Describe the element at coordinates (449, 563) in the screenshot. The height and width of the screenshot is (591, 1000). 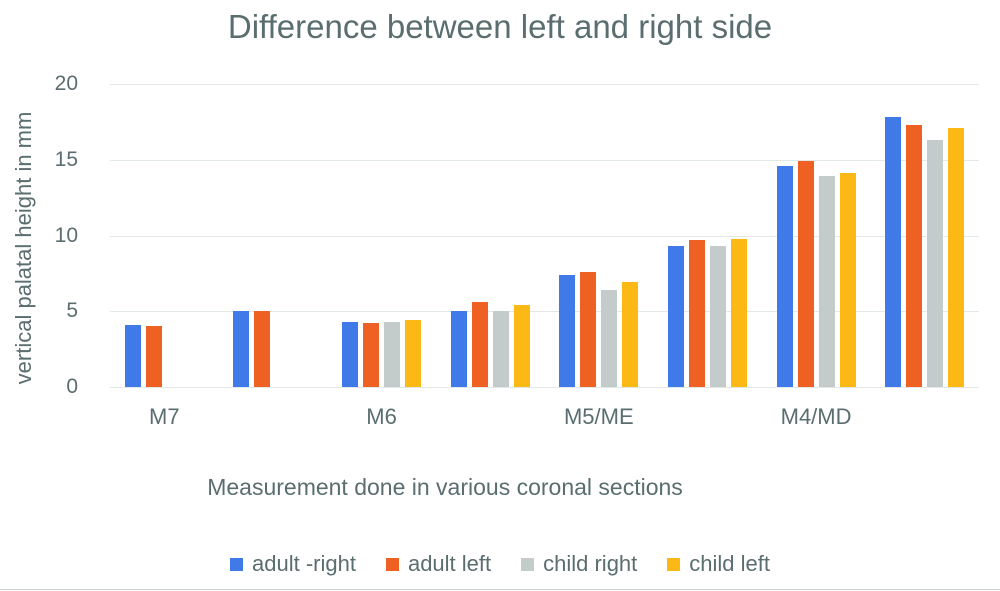
I see `legend-label: adult left` at that location.